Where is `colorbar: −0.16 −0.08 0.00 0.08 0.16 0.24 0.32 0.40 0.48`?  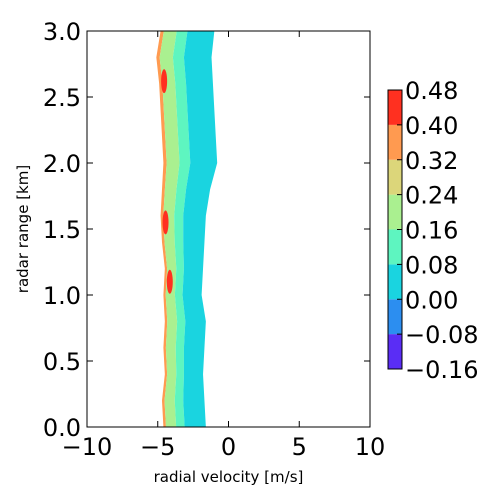
colorbar: −0.16 −0.08 0.00 0.08 0.16 0.24 0.32 0.40 0.48 is located at coordinates (433, 230).